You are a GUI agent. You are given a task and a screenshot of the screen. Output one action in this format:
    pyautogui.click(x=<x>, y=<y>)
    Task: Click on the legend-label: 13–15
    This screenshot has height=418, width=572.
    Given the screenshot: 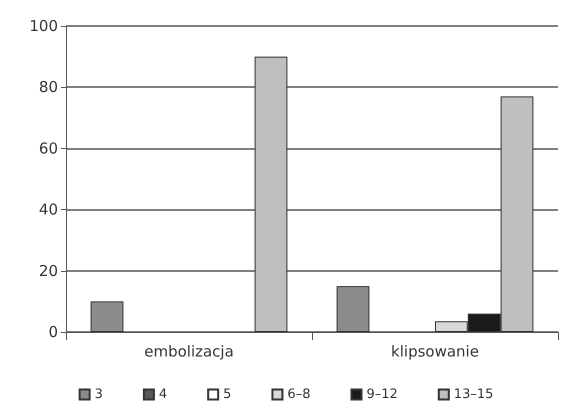 What is the action you would take?
    pyautogui.click(x=474, y=394)
    